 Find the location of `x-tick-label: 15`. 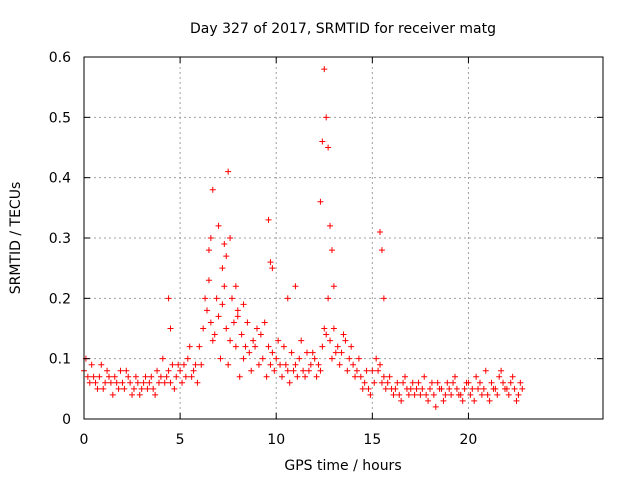

x-tick-label: 15 is located at coordinates (372, 440).